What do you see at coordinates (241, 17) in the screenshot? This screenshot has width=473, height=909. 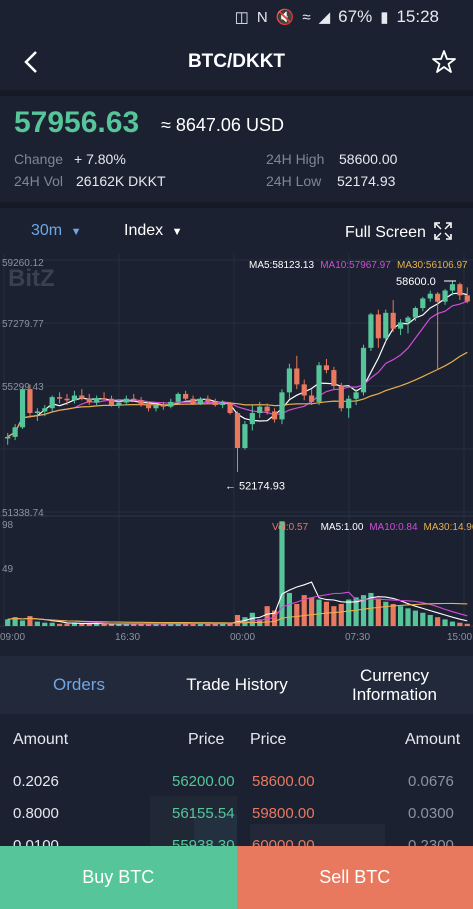 I see `notification-icon: ◫` at bounding box center [241, 17].